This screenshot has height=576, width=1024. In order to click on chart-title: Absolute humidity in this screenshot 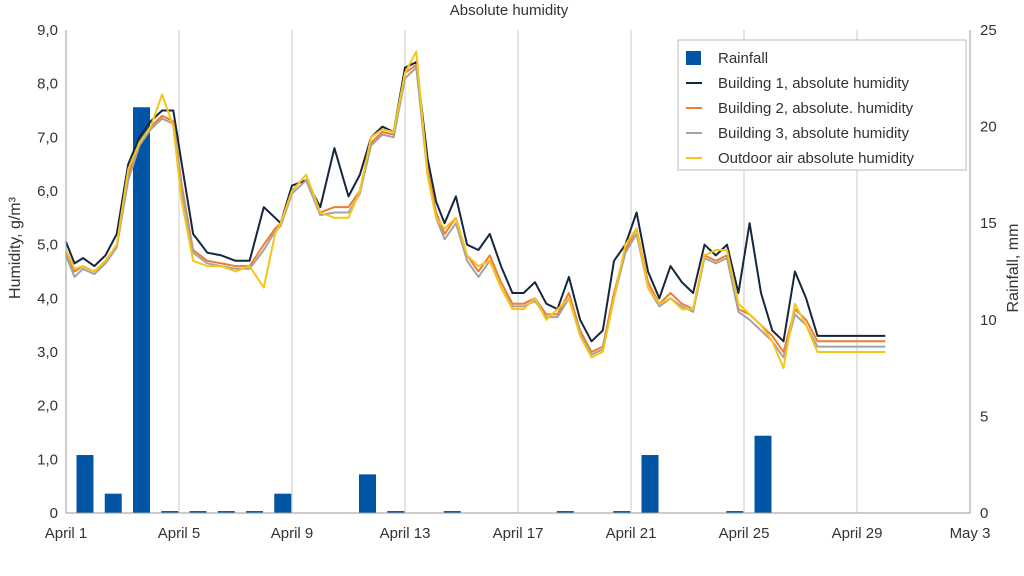, I will do `click(509, 10)`.